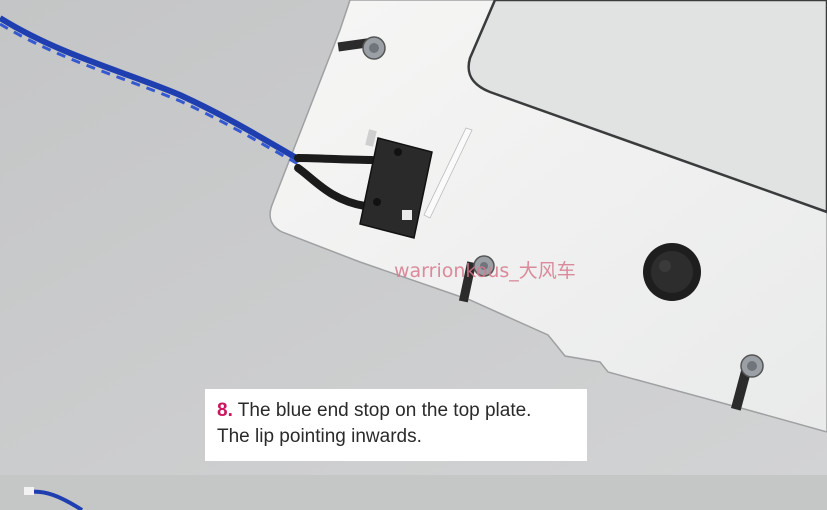 This screenshot has width=827, height=510. What do you see at coordinates (413, 492) in the screenshot?
I see `next-photo-strip` at bounding box center [413, 492].